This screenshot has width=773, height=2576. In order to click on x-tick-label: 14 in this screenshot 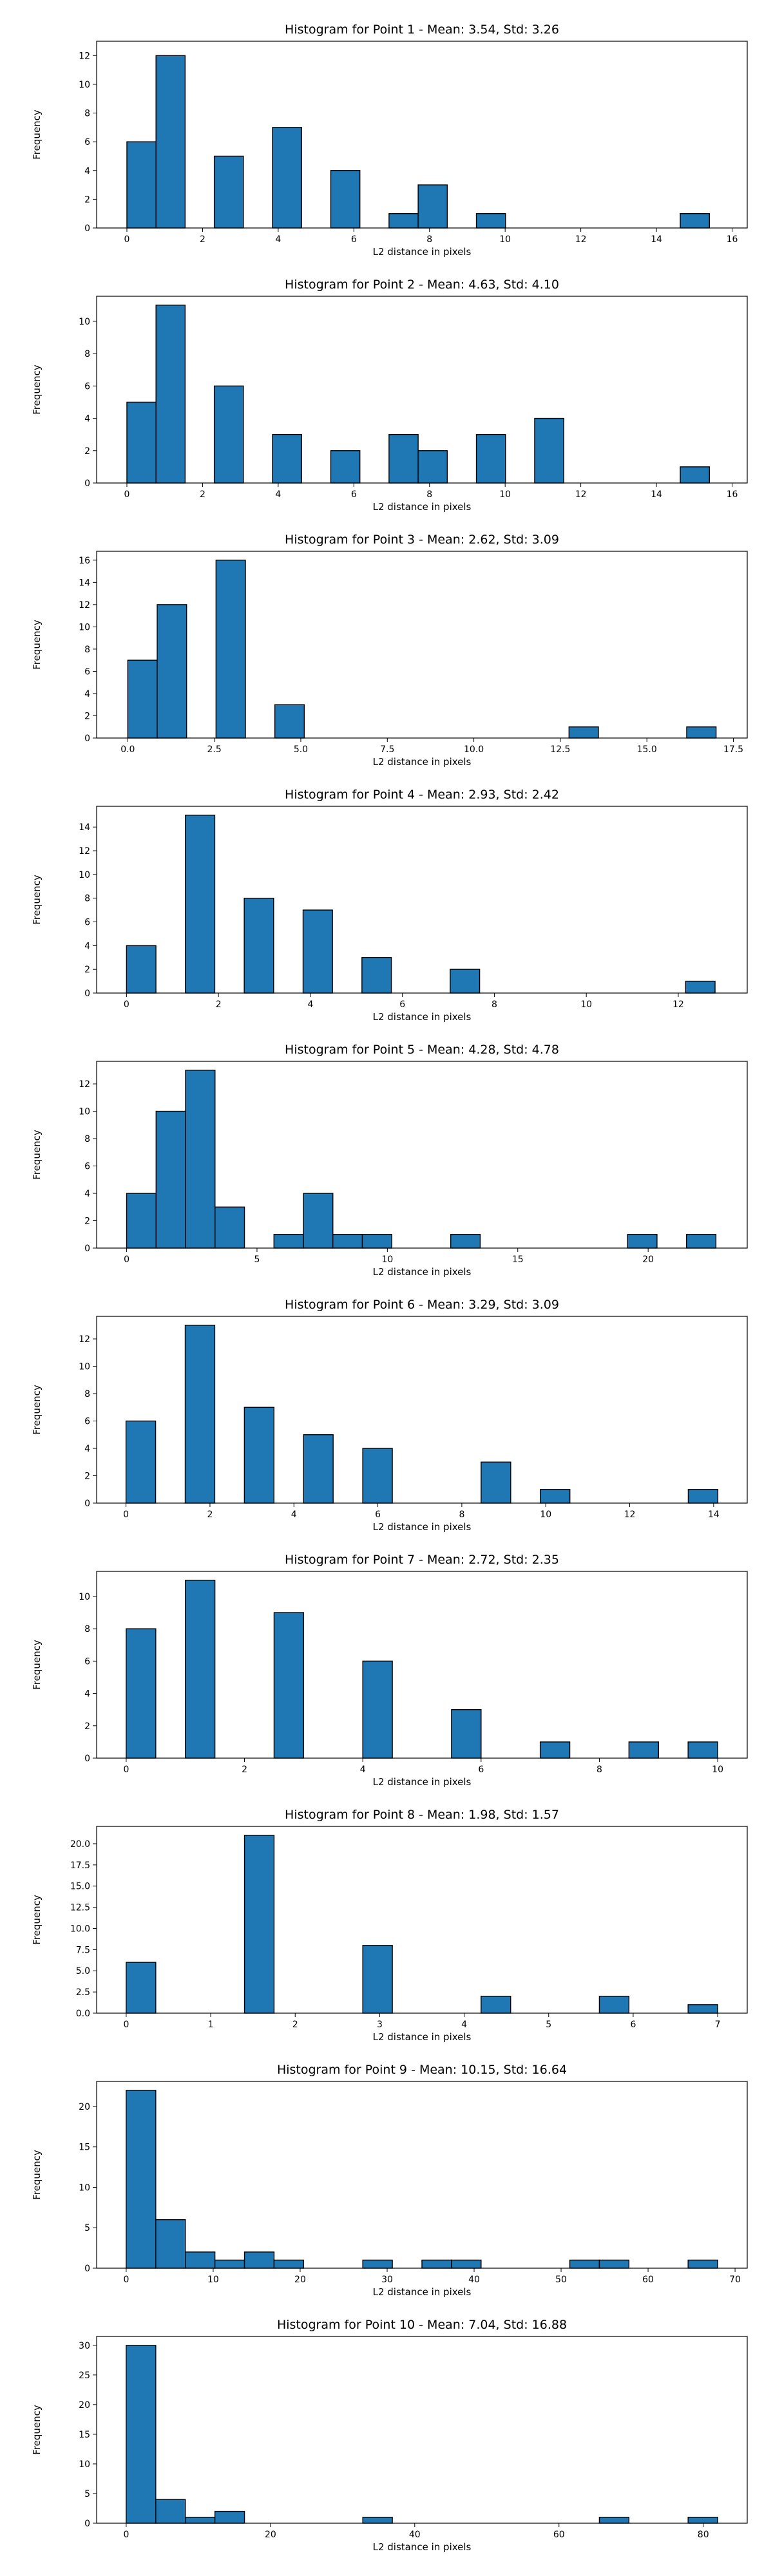, I will do `click(656, 495)`.